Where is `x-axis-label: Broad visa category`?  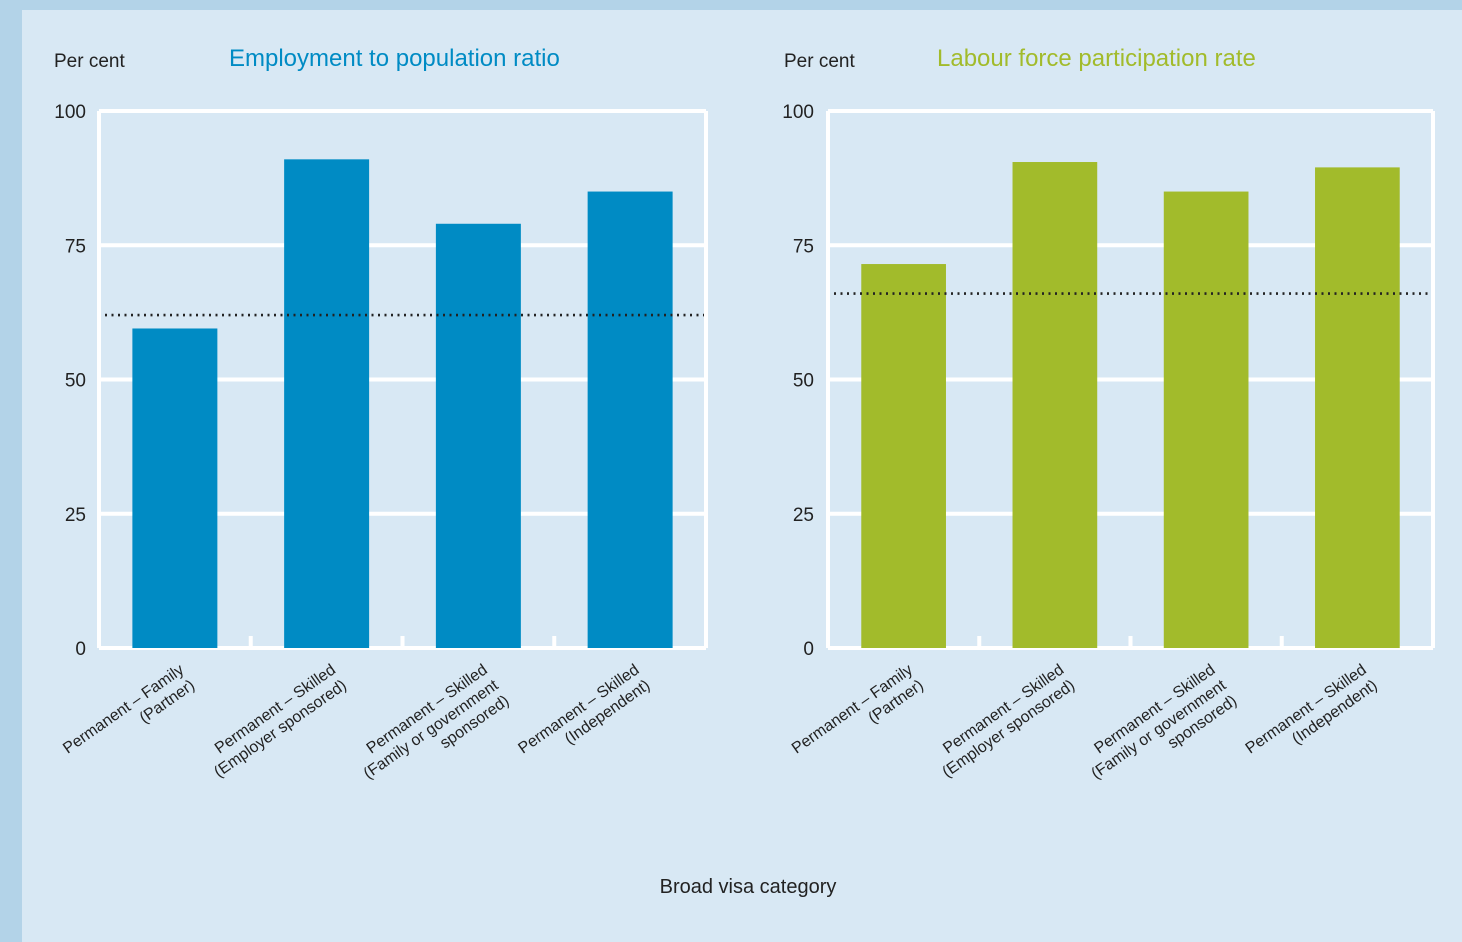
x-axis-label: Broad visa category is located at coordinates (748, 887).